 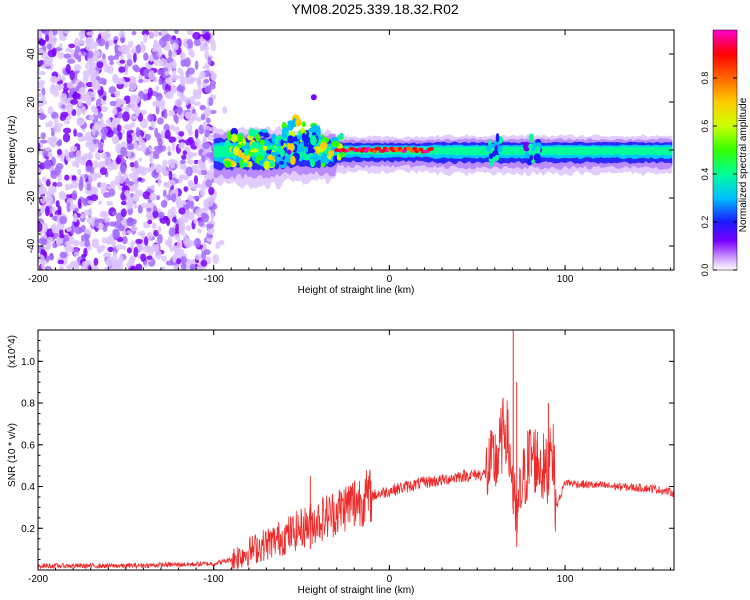 What do you see at coordinates (705, 174) in the screenshot?
I see `colorbar-tick-label: 0.4` at bounding box center [705, 174].